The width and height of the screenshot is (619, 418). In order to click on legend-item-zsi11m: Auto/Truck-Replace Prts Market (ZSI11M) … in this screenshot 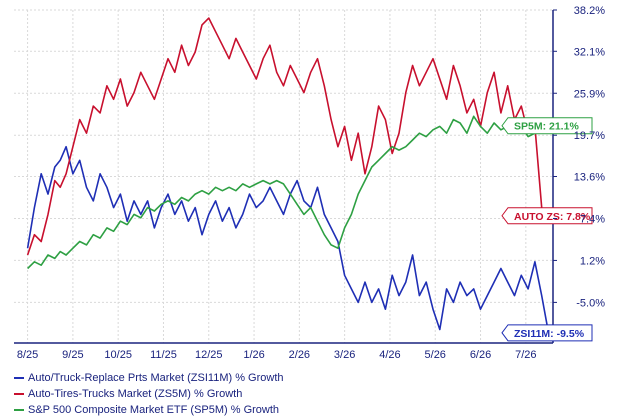, I will do `click(149, 378)`.